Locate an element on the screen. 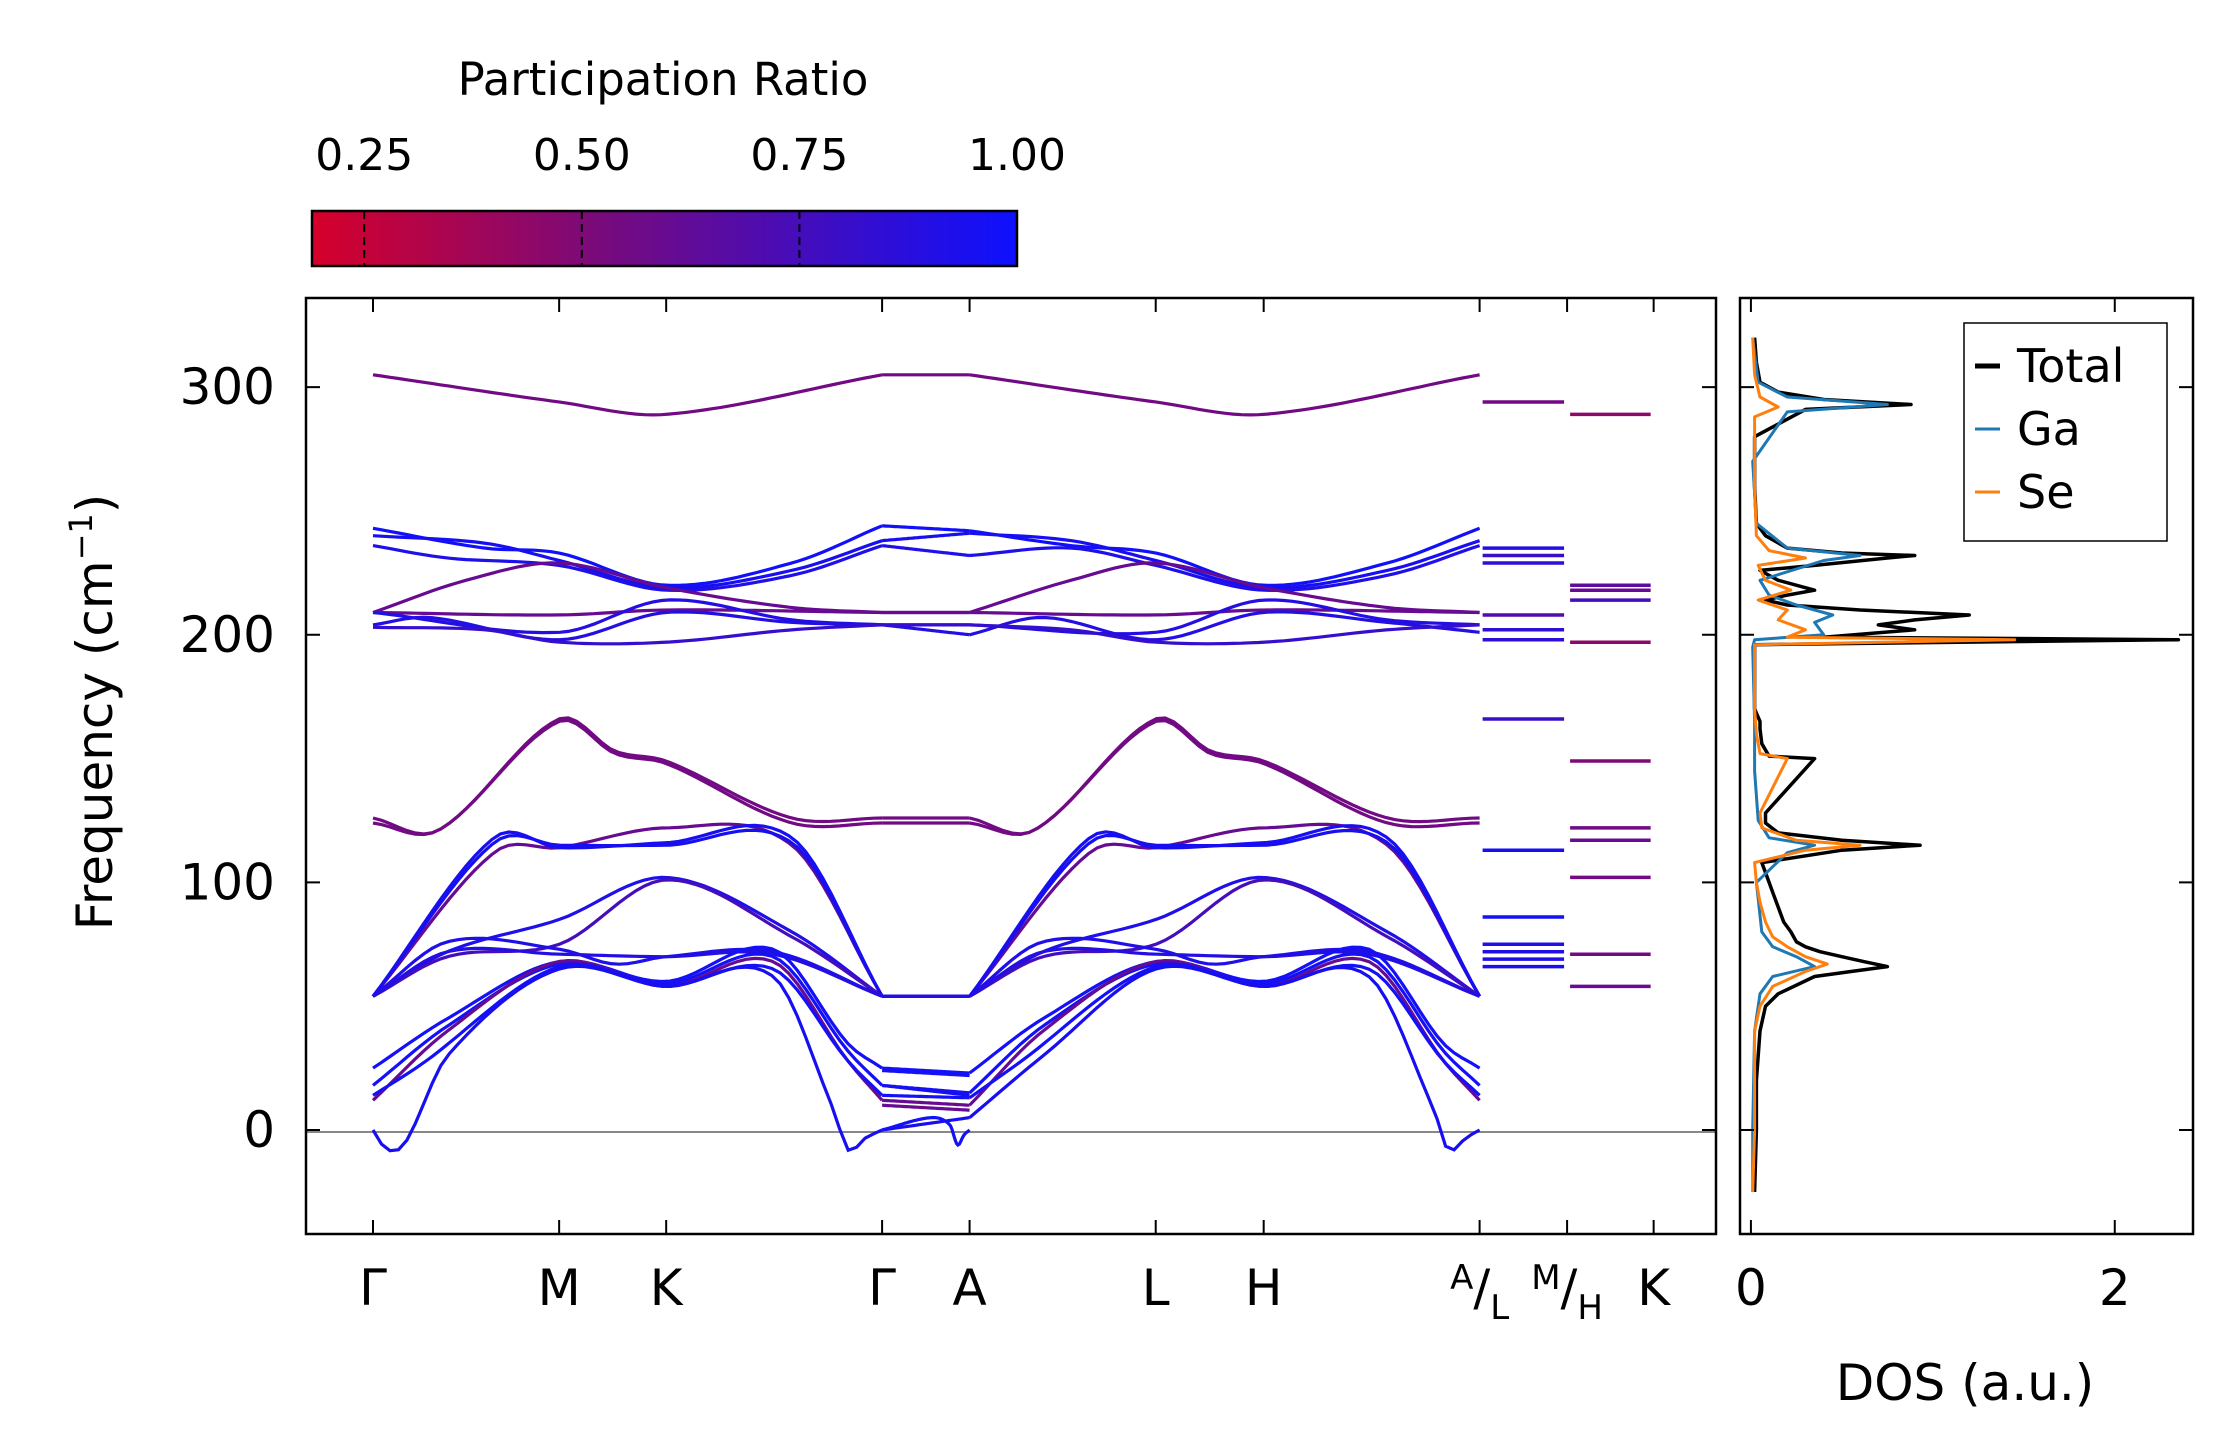  colorbar-title: Participation Ratio is located at coordinates (663, 79).